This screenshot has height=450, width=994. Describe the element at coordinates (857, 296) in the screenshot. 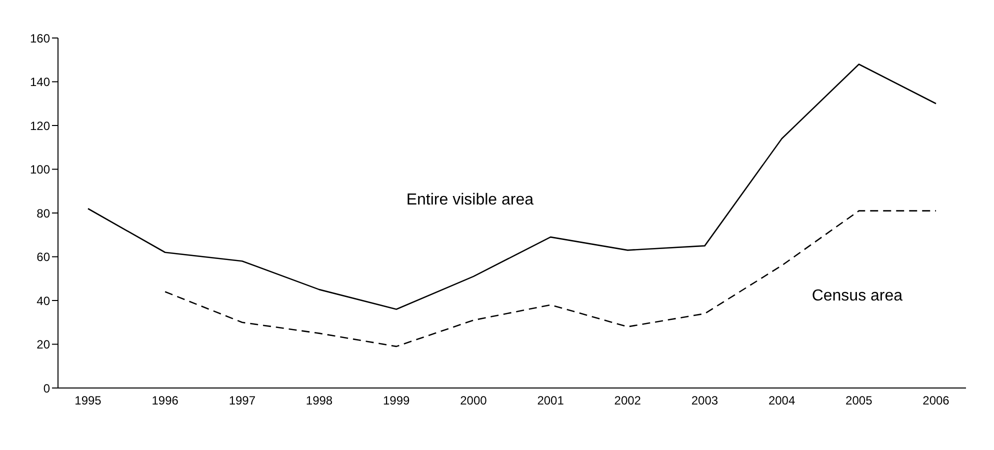

I see `text: Census area` at that location.